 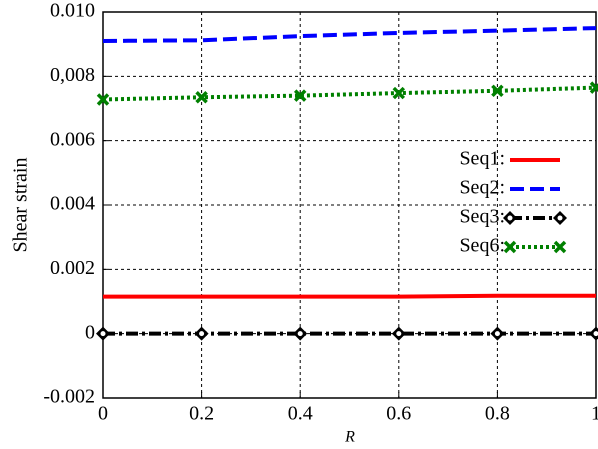 I want to click on y-tick-label: -0.002, so click(x=69, y=397).